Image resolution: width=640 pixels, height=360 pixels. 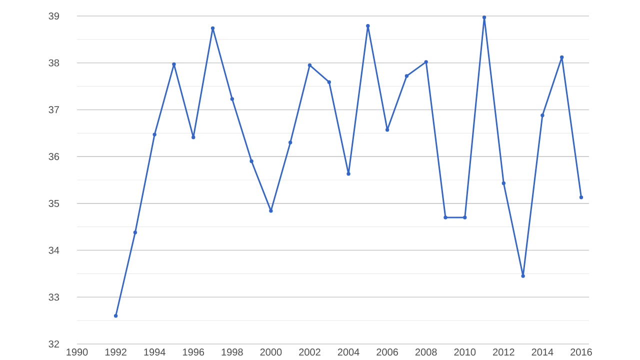 I want to click on y-tick-label: 37, so click(x=53, y=110).